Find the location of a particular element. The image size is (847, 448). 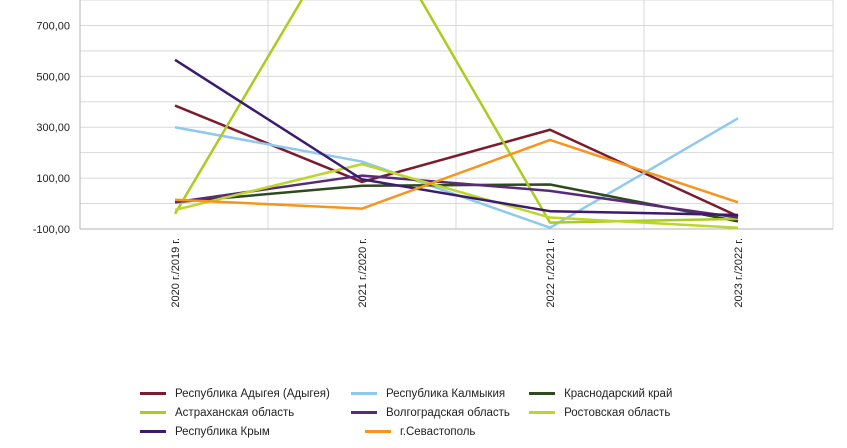

y-axis-ticks: -100,00 100,00 300,00 500,00 700,00 is located at coordinates (51, 128).